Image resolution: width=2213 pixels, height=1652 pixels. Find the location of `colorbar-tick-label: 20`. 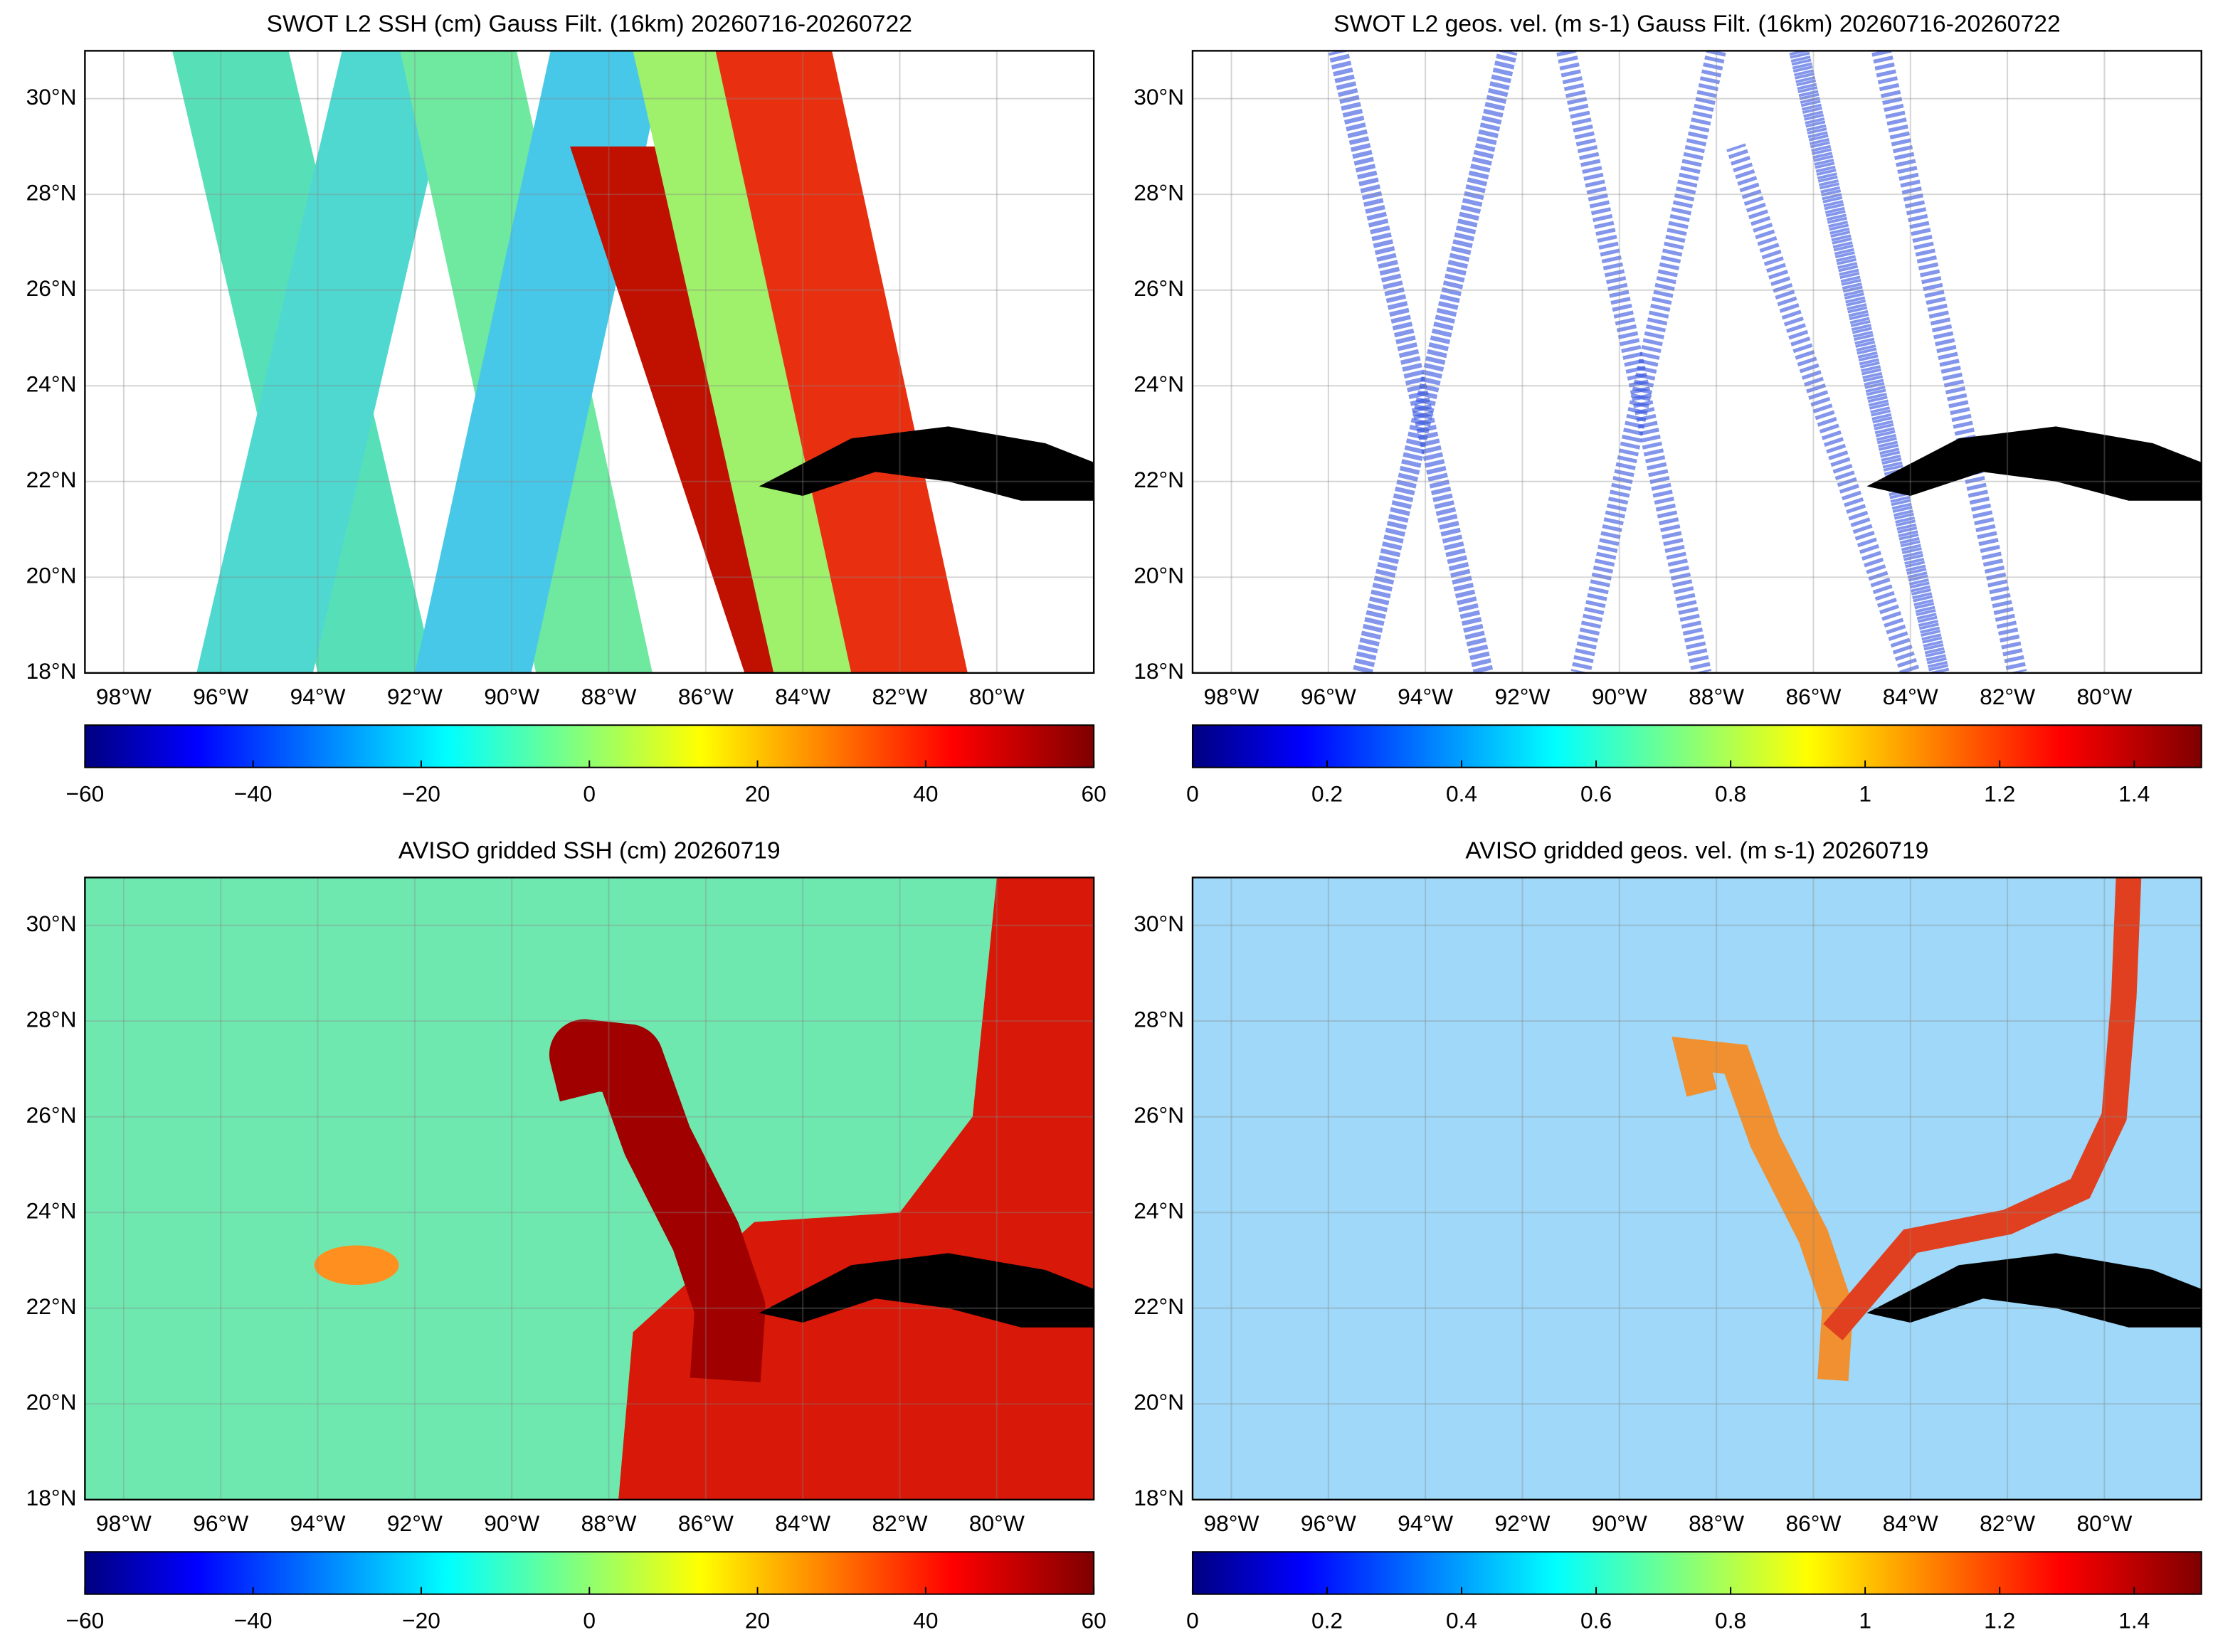

colorbar-tick-label: 20 is located at coordinates (757, 1621).